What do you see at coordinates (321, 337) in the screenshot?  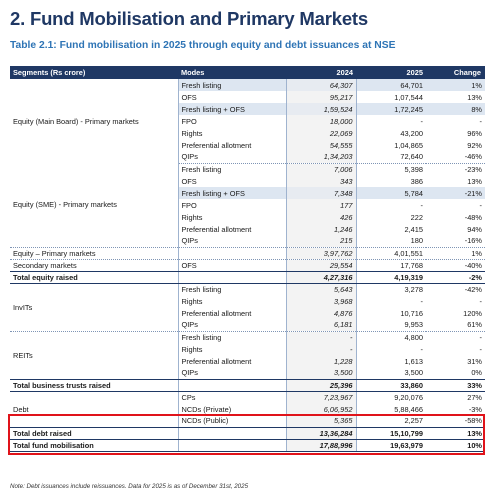 I see `value-2024-cell: -` at bounding box center [321, 337].